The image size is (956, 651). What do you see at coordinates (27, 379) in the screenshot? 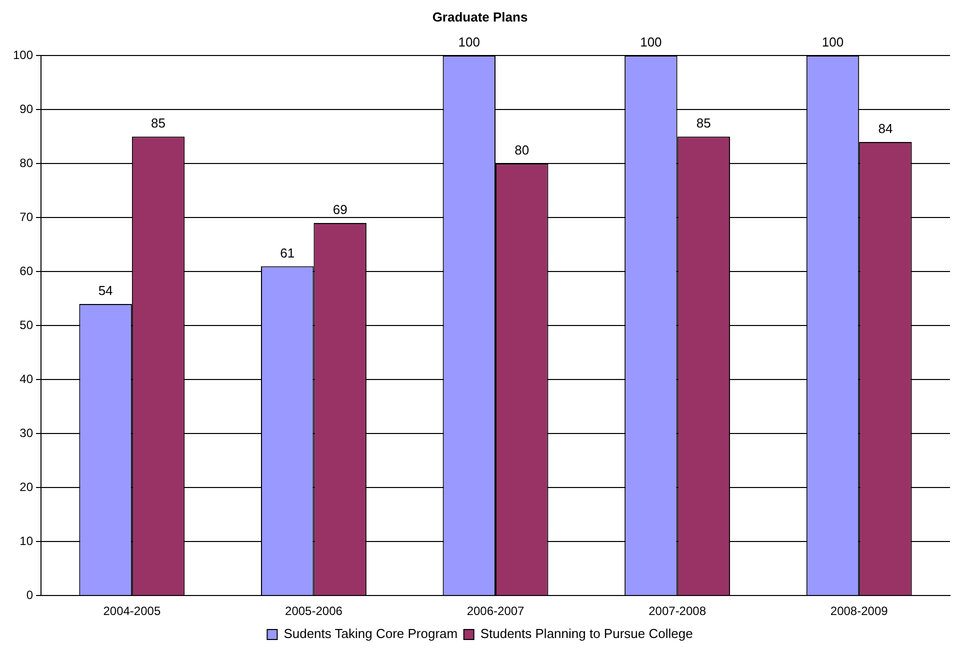
I see `y-tick-label: 40` at bounding box center [27, 379].